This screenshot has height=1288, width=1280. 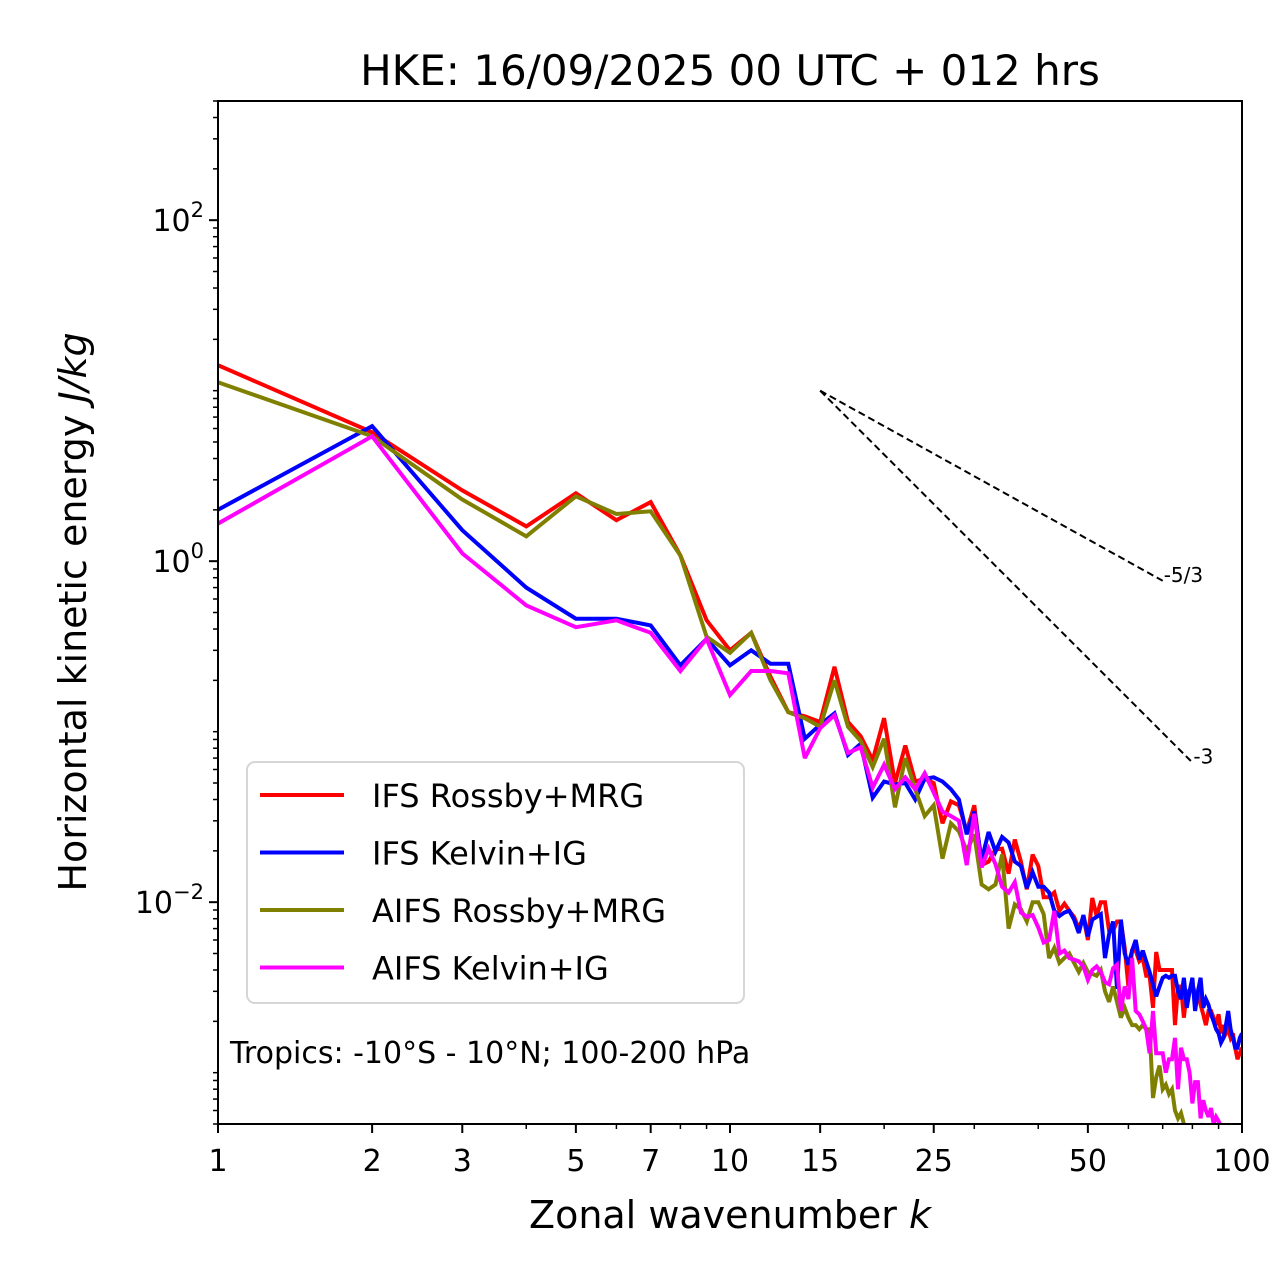 What do you see at coordinates (575, 1161) in the screenshot?
I see `x-tick-label: 5` at bounding box center [575, 1161].